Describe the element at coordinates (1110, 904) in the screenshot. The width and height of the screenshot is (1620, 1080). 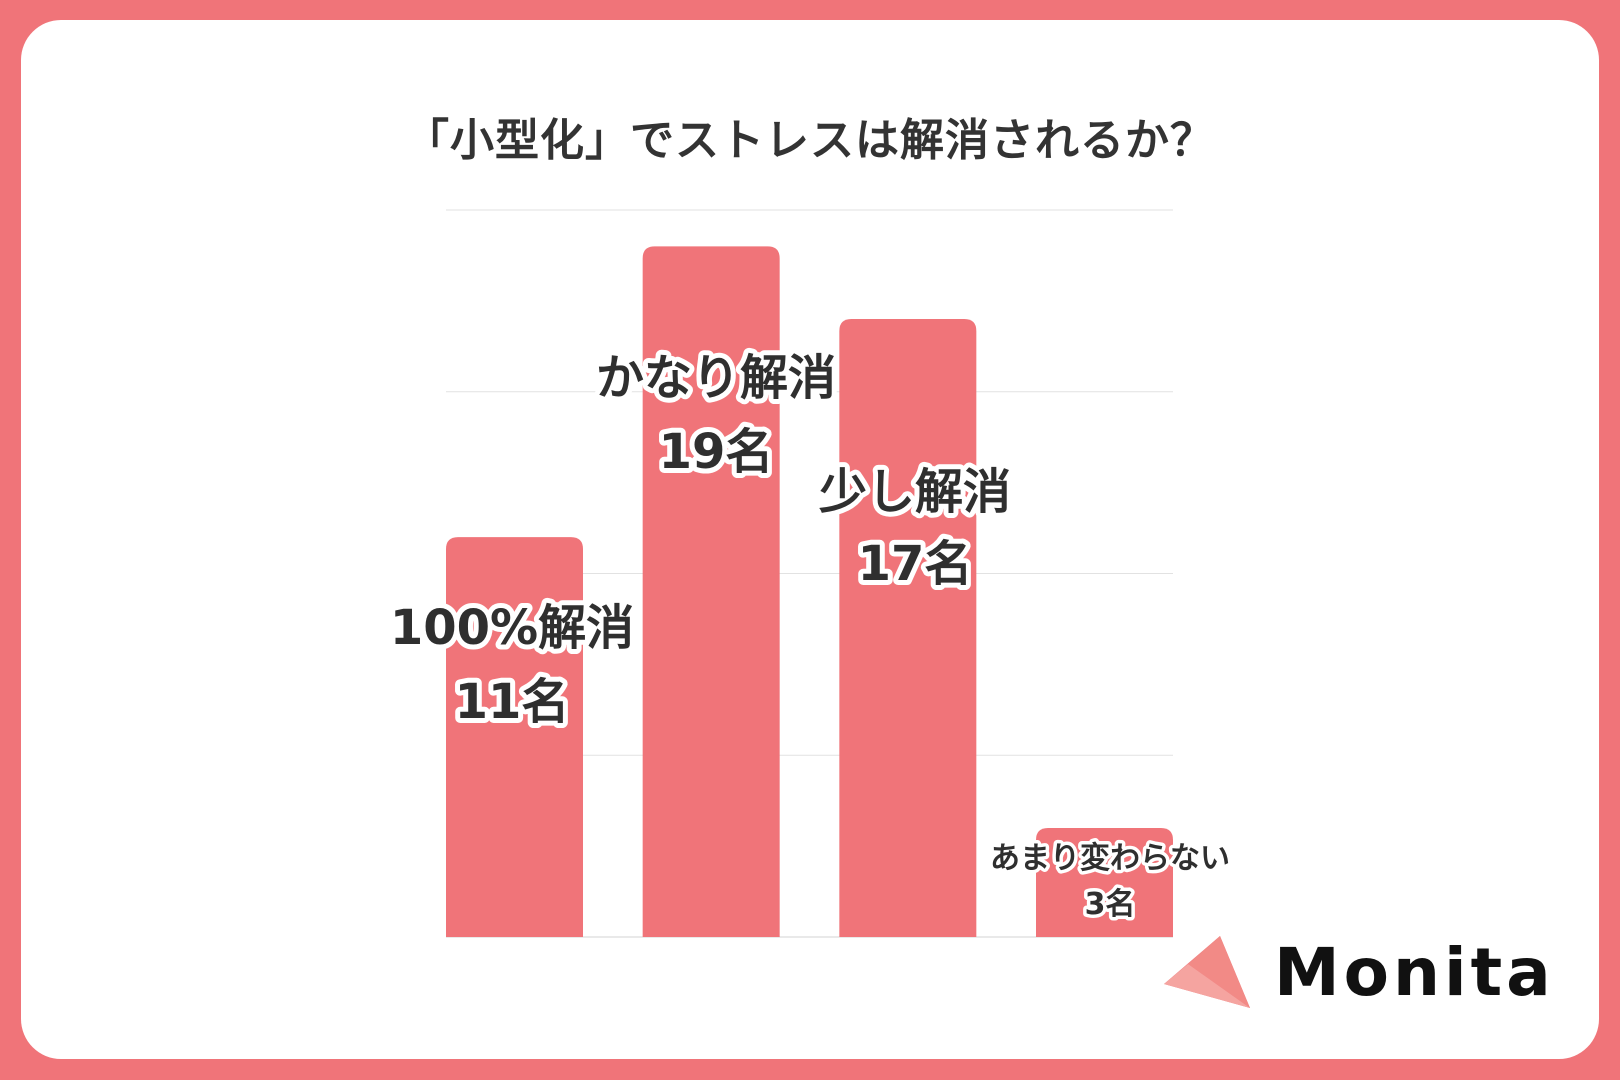
I see `value-label: 3名` at that location.